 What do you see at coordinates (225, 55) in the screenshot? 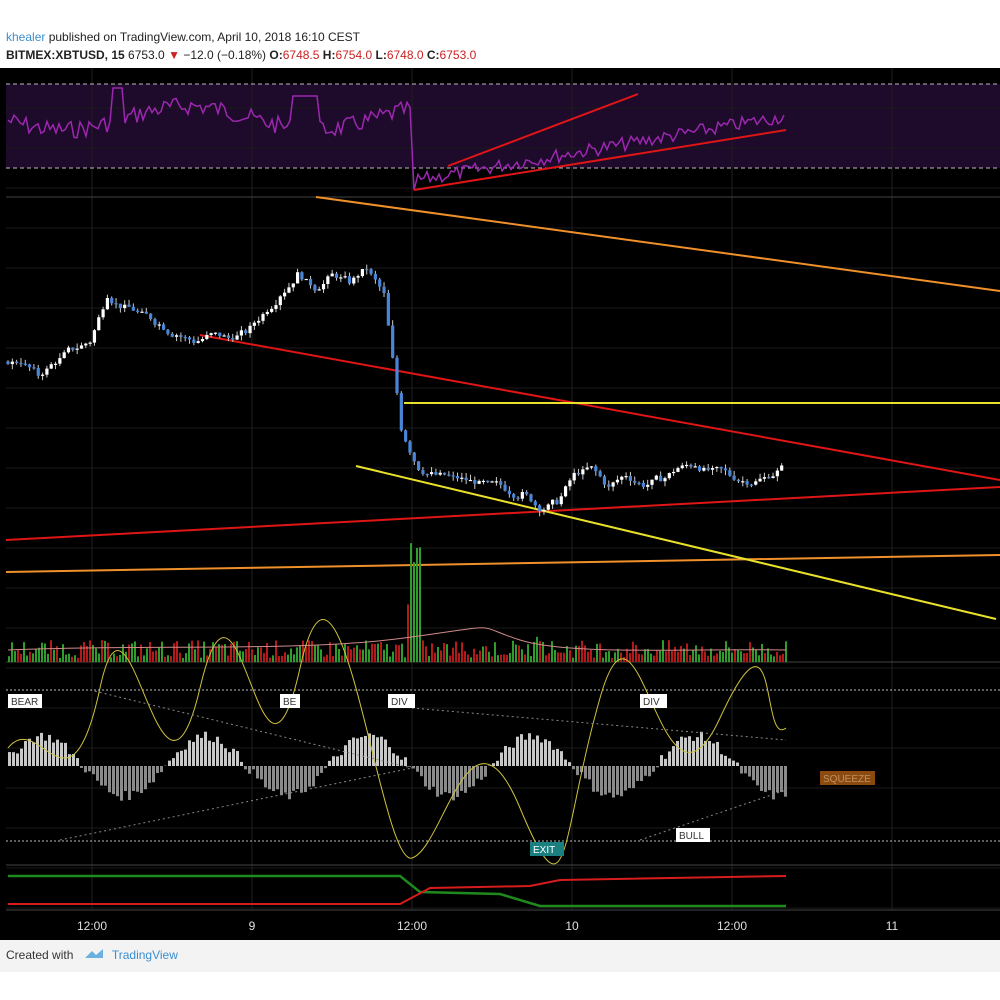
I see `price-change: −12.0 (−0.18%)` at bounding box center [225, 55].